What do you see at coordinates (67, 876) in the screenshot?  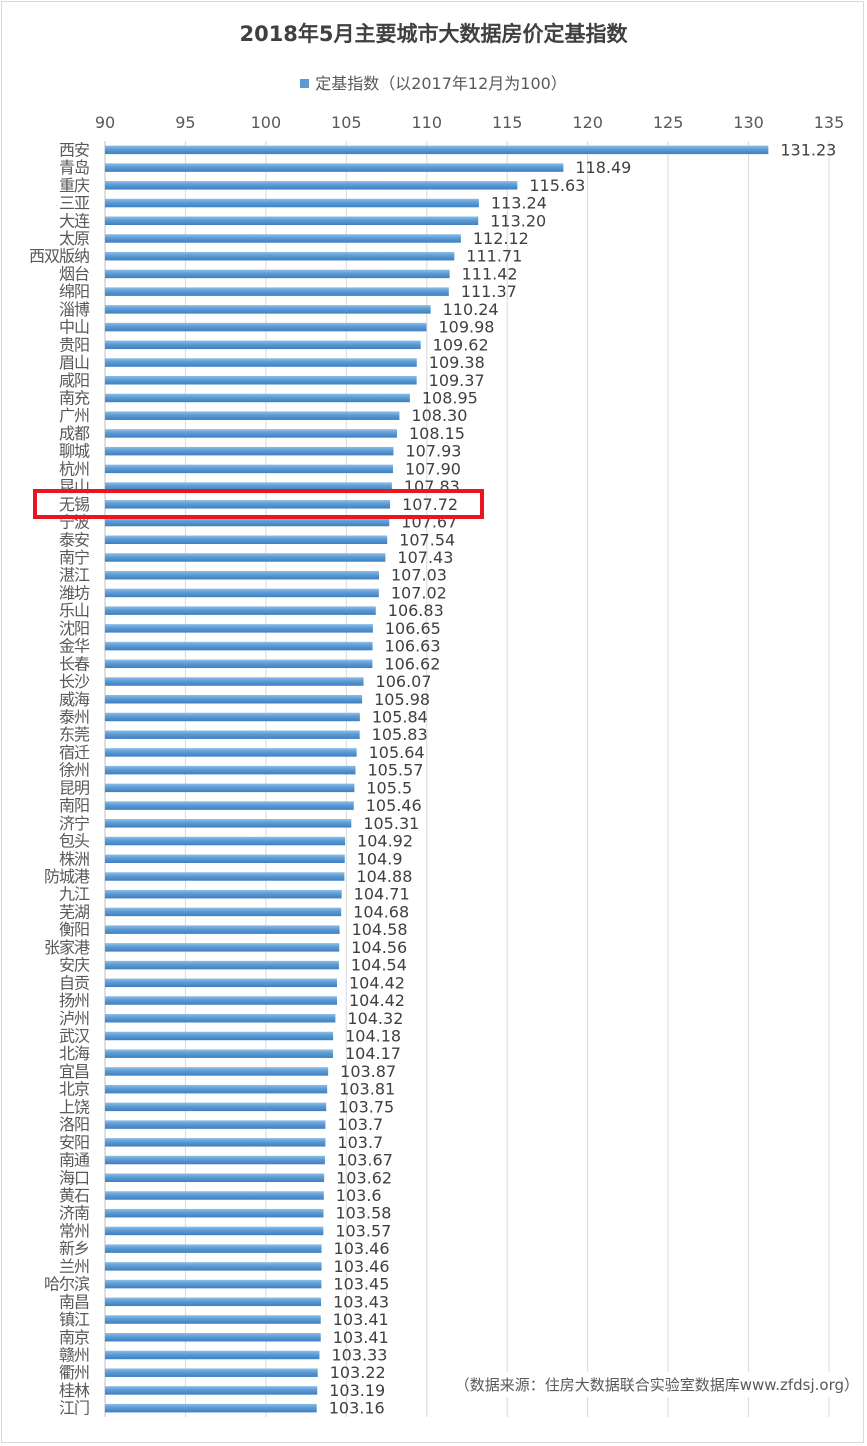 I see `category-label: 防城港` at bounding box center [67, 876].